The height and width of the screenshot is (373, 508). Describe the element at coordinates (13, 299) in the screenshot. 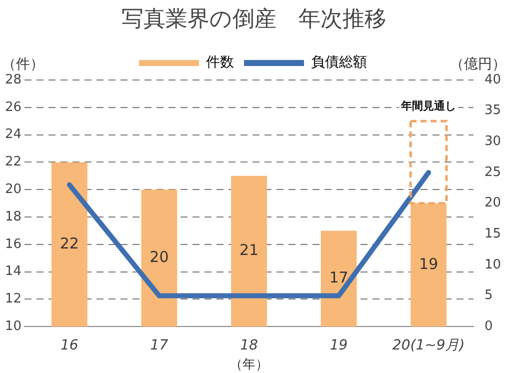

I see `y-tick-label: 12` at that location.